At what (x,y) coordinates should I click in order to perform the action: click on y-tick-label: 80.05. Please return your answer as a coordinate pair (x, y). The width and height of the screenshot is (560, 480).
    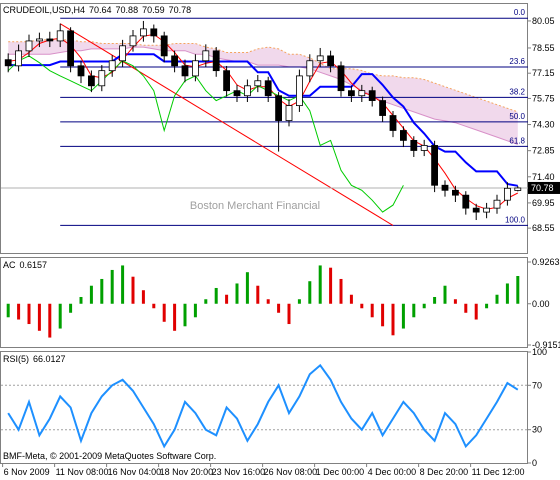
    Looking at the image, I should click on (543, 21).